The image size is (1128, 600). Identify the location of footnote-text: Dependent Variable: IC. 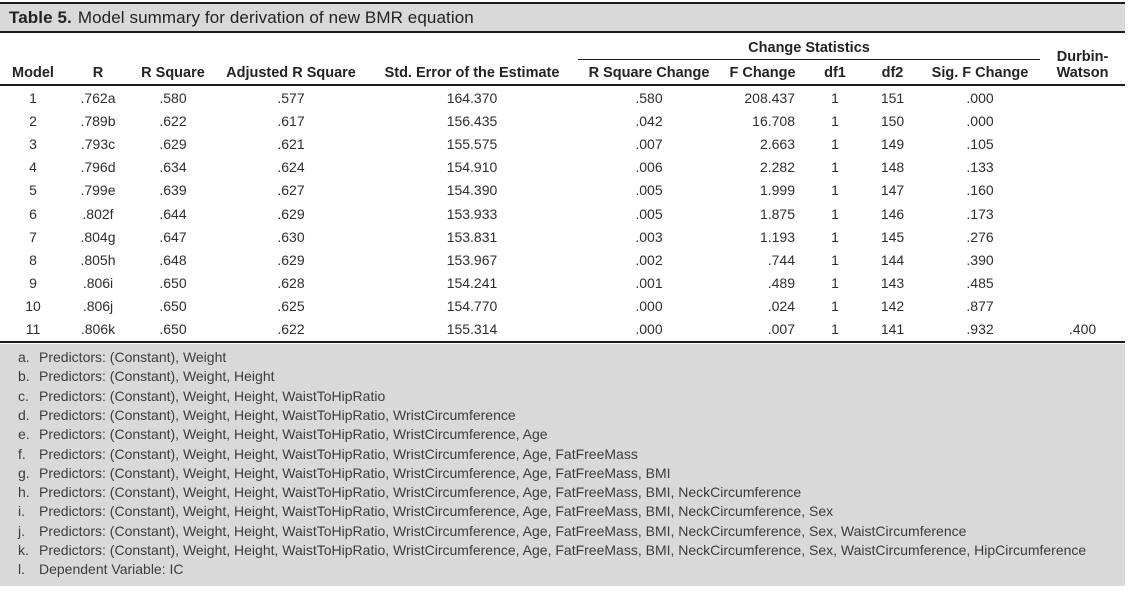
(111, 569).